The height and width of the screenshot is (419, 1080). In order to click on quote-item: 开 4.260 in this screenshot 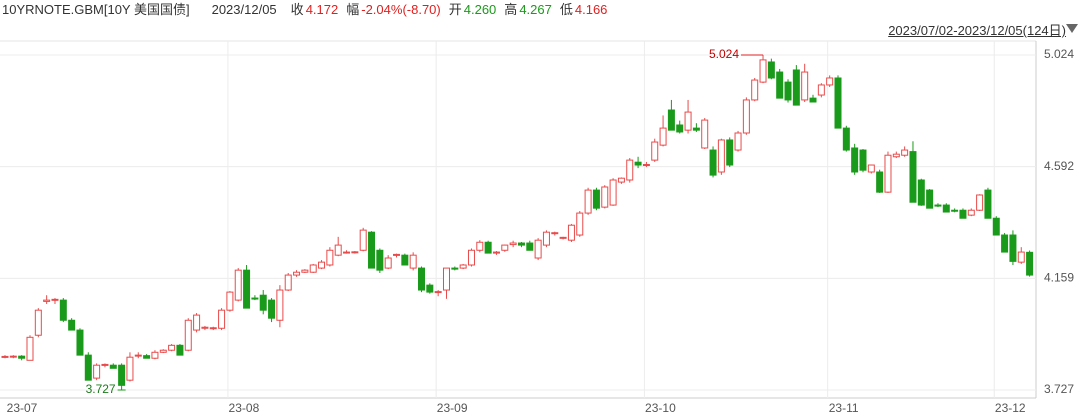, I will do `click(473, 9)`.